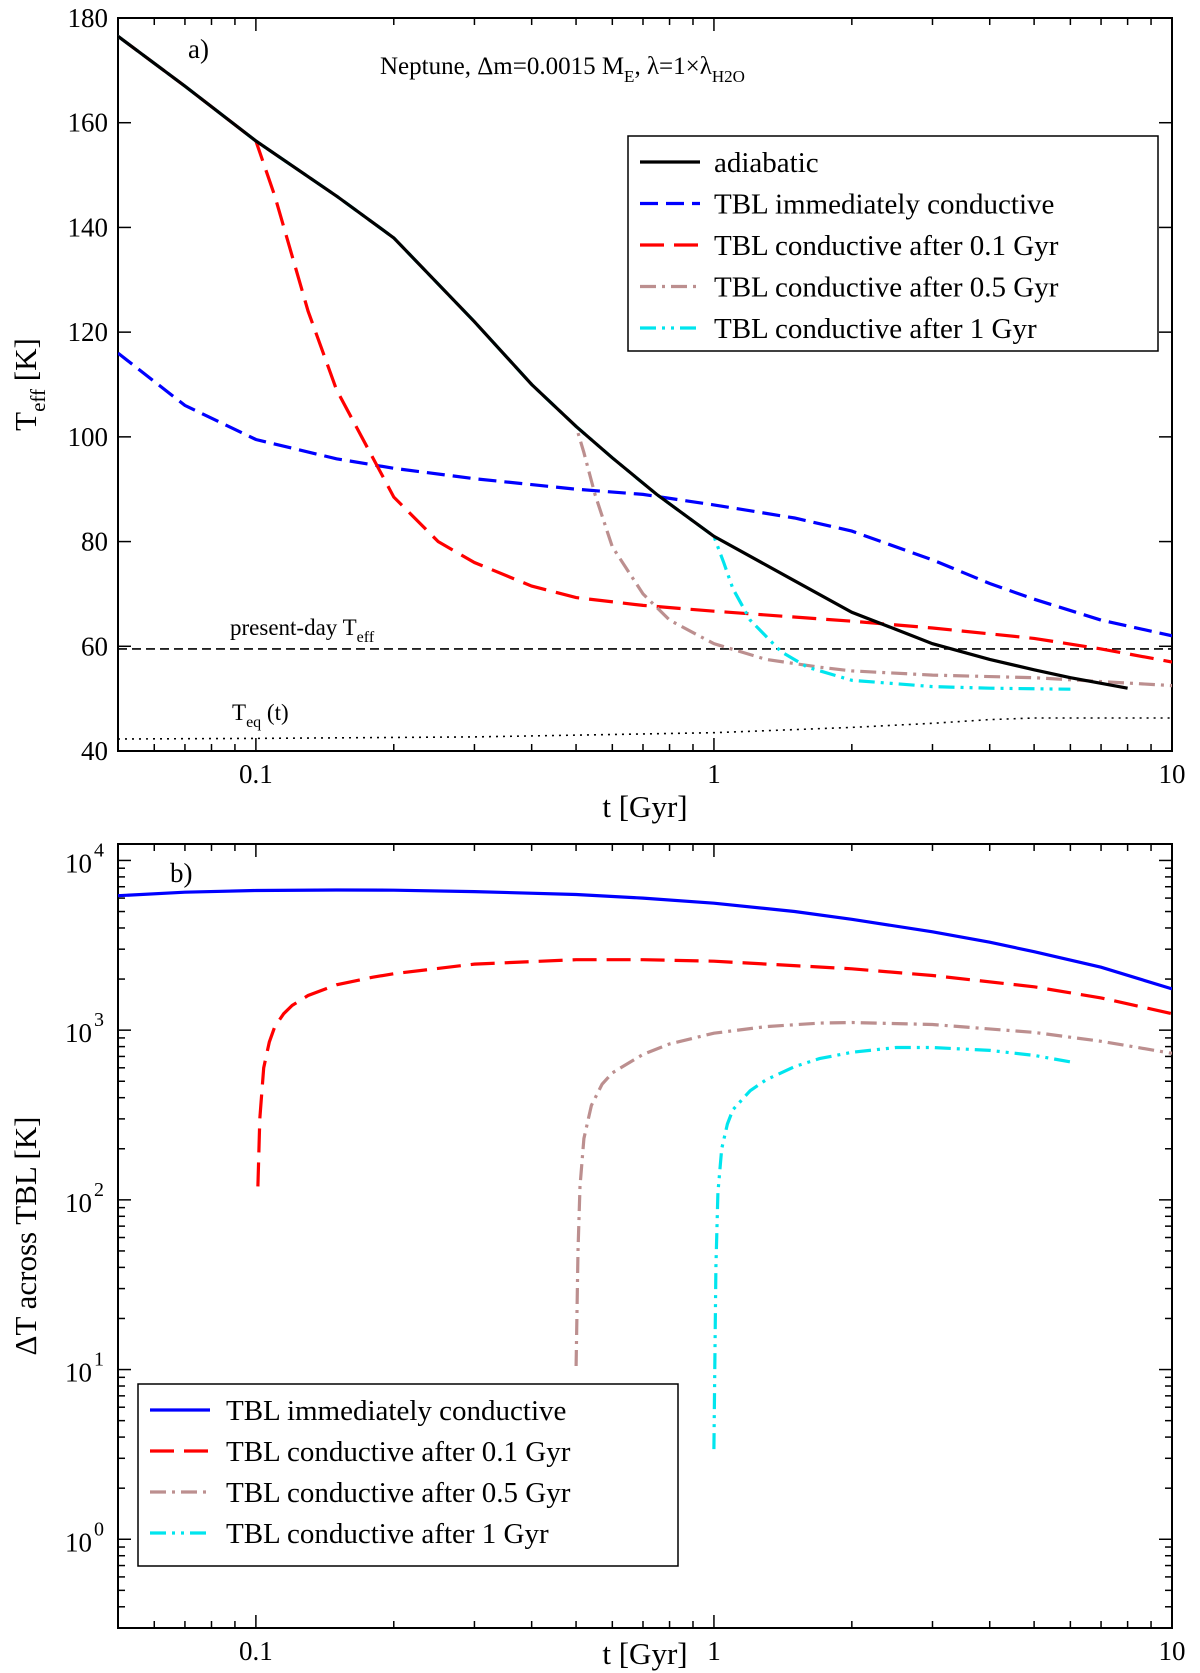 This screenshot has width=1200, height=1673. What do you see at coordinates (181, 873) in the screenshot?
I see `panel-b-panel-label: b)` at bounding box center [181, 873].